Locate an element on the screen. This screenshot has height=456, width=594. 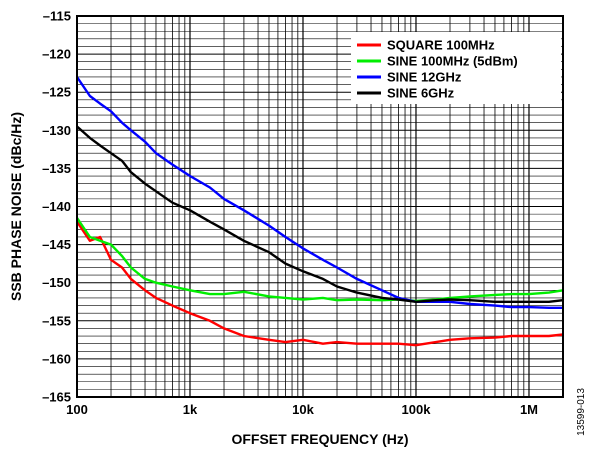
y-tick-label: –160 is located at coordinates (56, 358).